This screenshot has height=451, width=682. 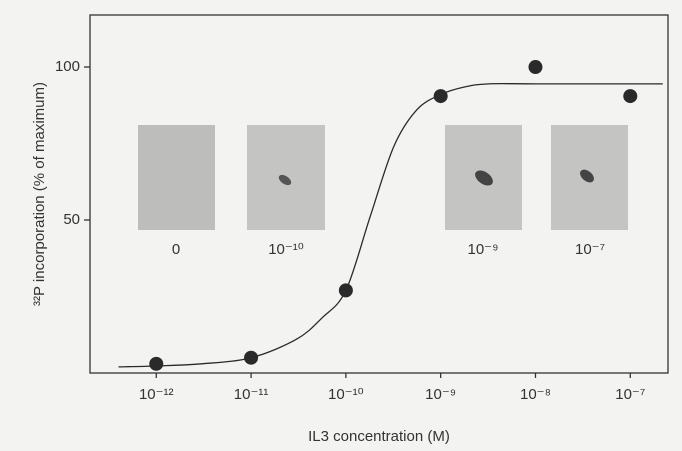 I want to click on x-tick-label: 10⁻⁷, so click(x=630, y=394).